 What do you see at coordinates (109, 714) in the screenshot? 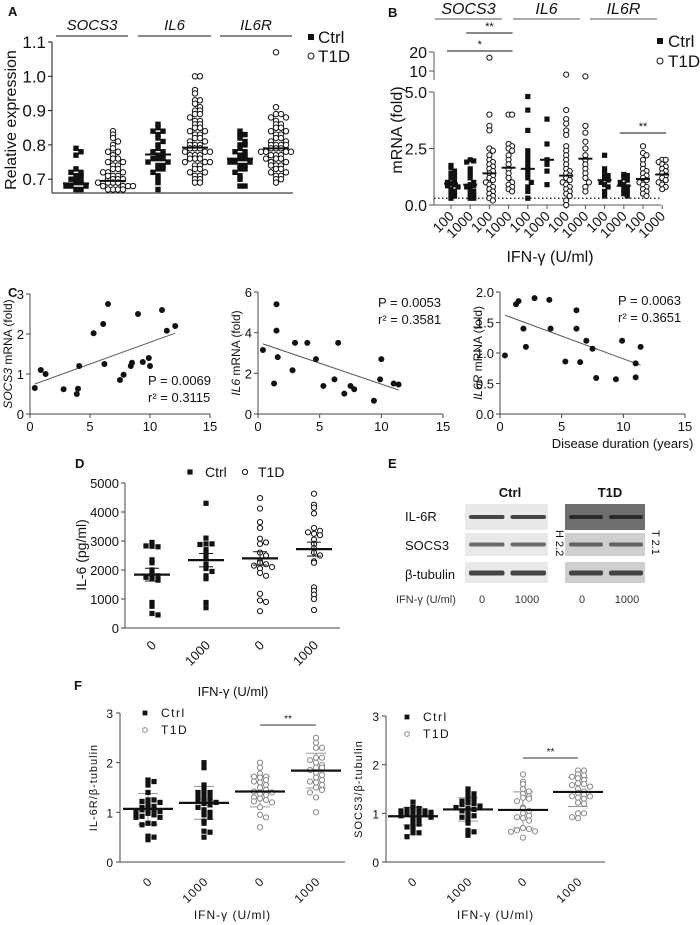
I see `panel-f-ytick-label: 3` at bounding box center [109, 714].